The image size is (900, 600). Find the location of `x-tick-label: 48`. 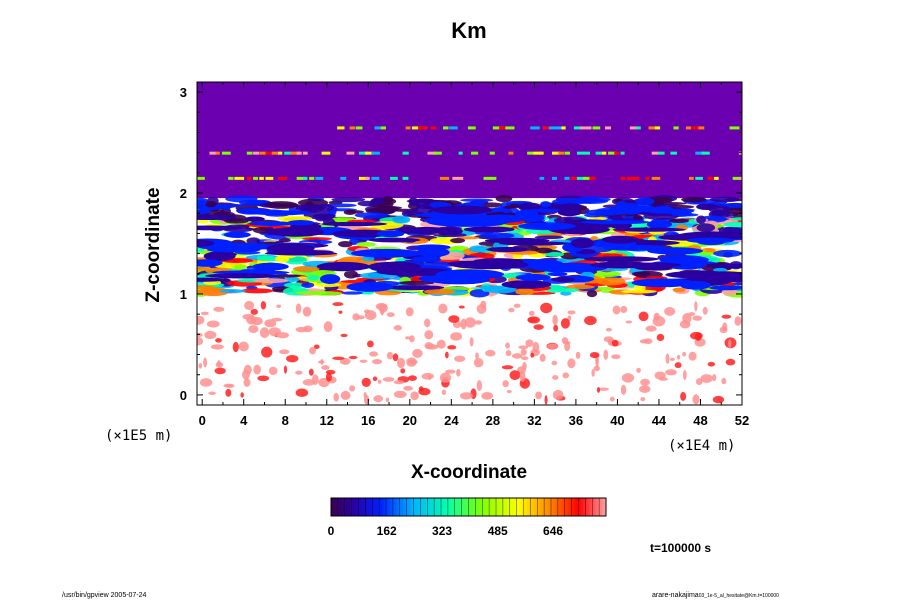

x-tick-label: 48 is located at coordinates (700, 420).